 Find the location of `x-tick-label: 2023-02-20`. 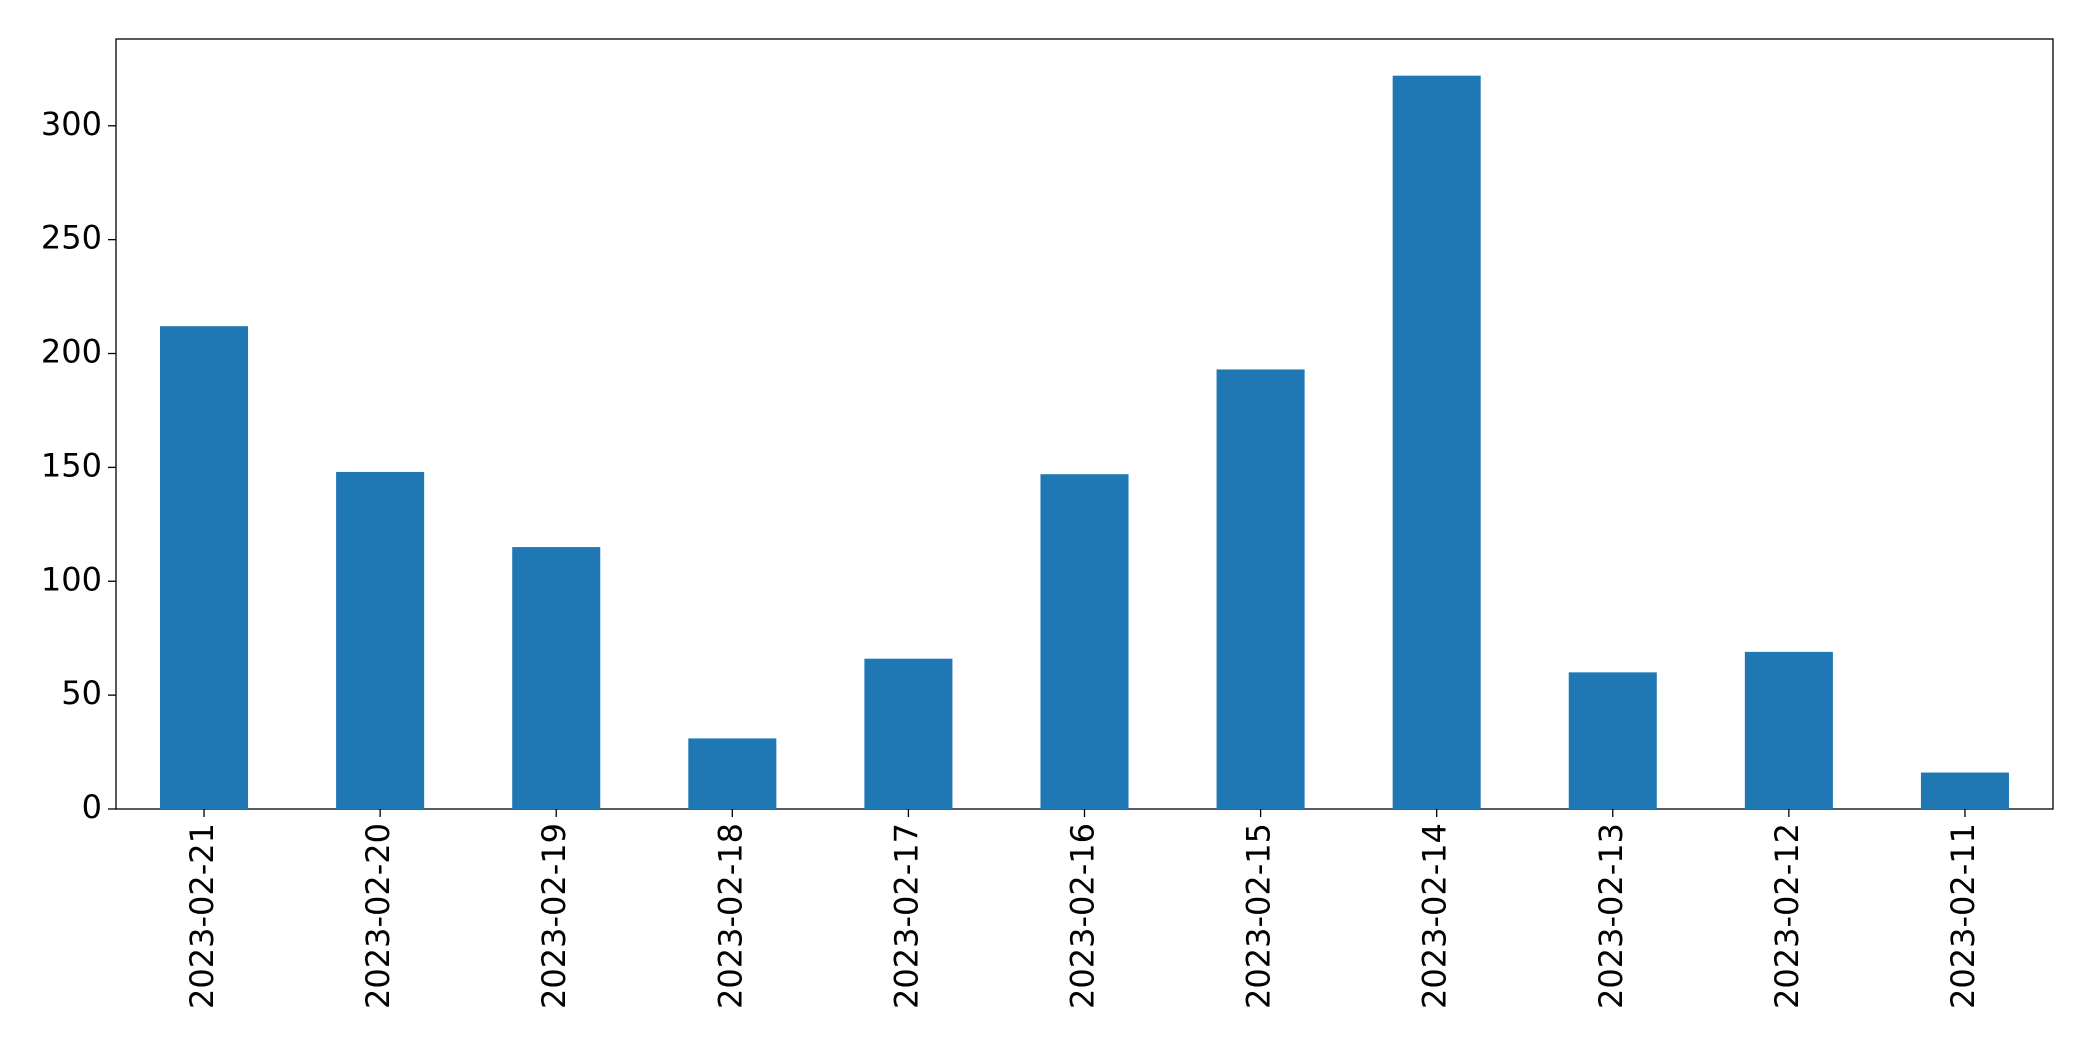

x-tick-label: 2023-02-20 is located at coordinates (378, 916).